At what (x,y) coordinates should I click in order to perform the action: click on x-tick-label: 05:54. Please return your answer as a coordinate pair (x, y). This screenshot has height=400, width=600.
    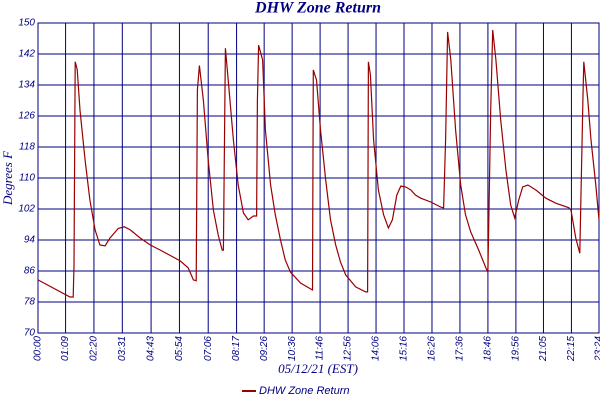
    Looking at the image, I should click on (179, 348).